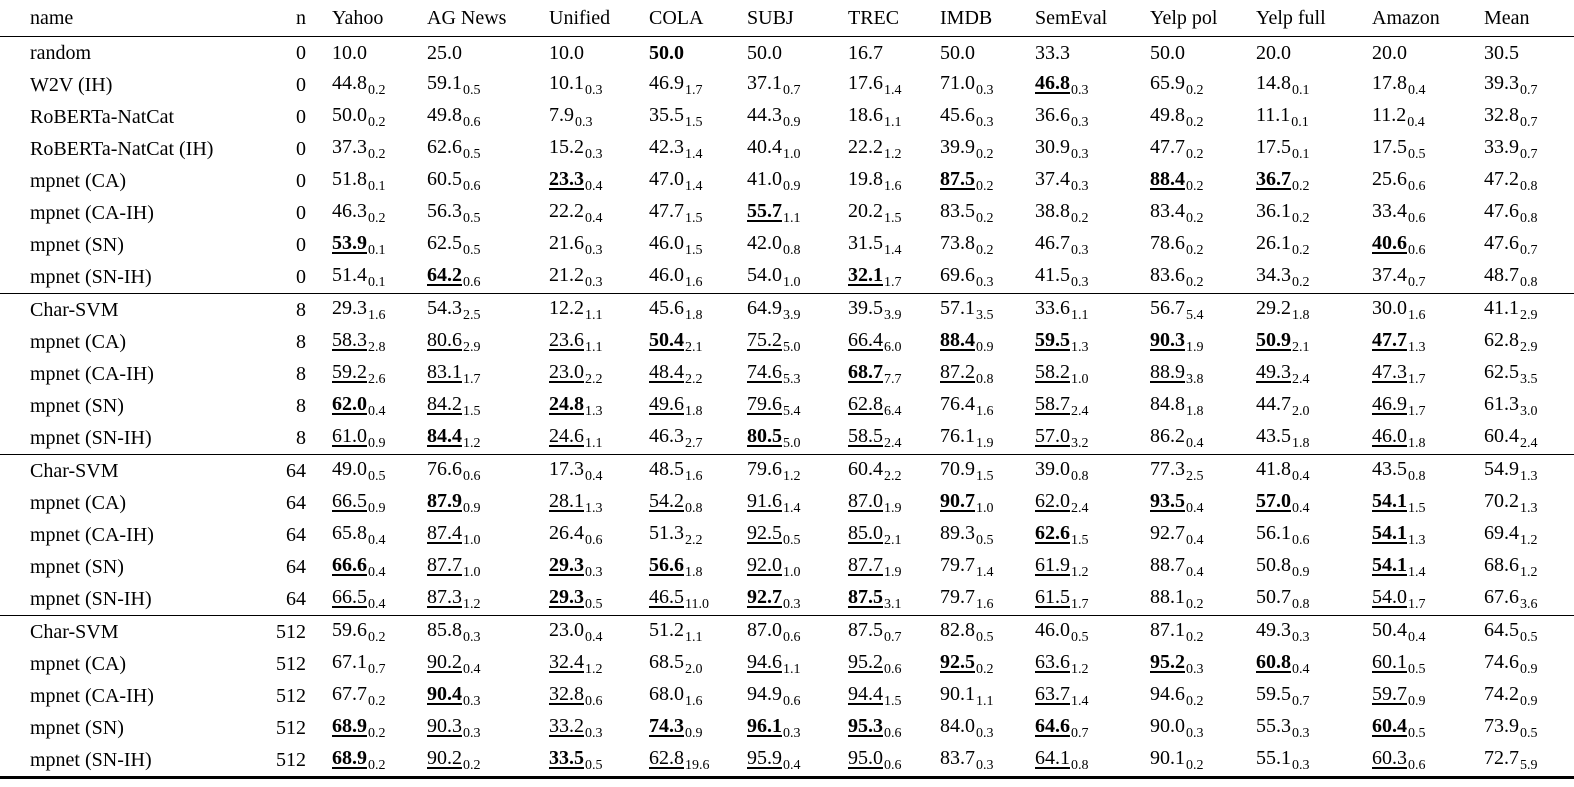 The width and height of the screenshot is (1574, 787). I want to click on value-cell: 83.11.7, so click(488, 374).